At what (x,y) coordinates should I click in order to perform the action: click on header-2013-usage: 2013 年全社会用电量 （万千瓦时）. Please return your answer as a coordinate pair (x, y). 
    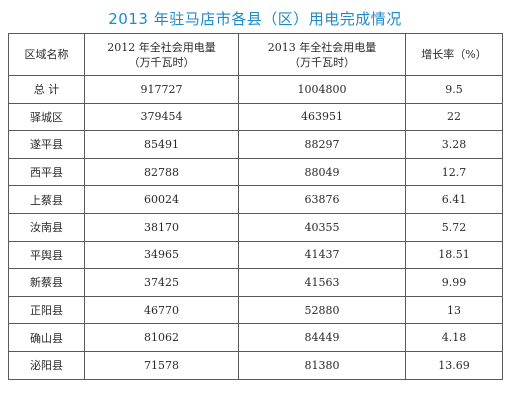
    Looking at the image, I should click on (322, 54).